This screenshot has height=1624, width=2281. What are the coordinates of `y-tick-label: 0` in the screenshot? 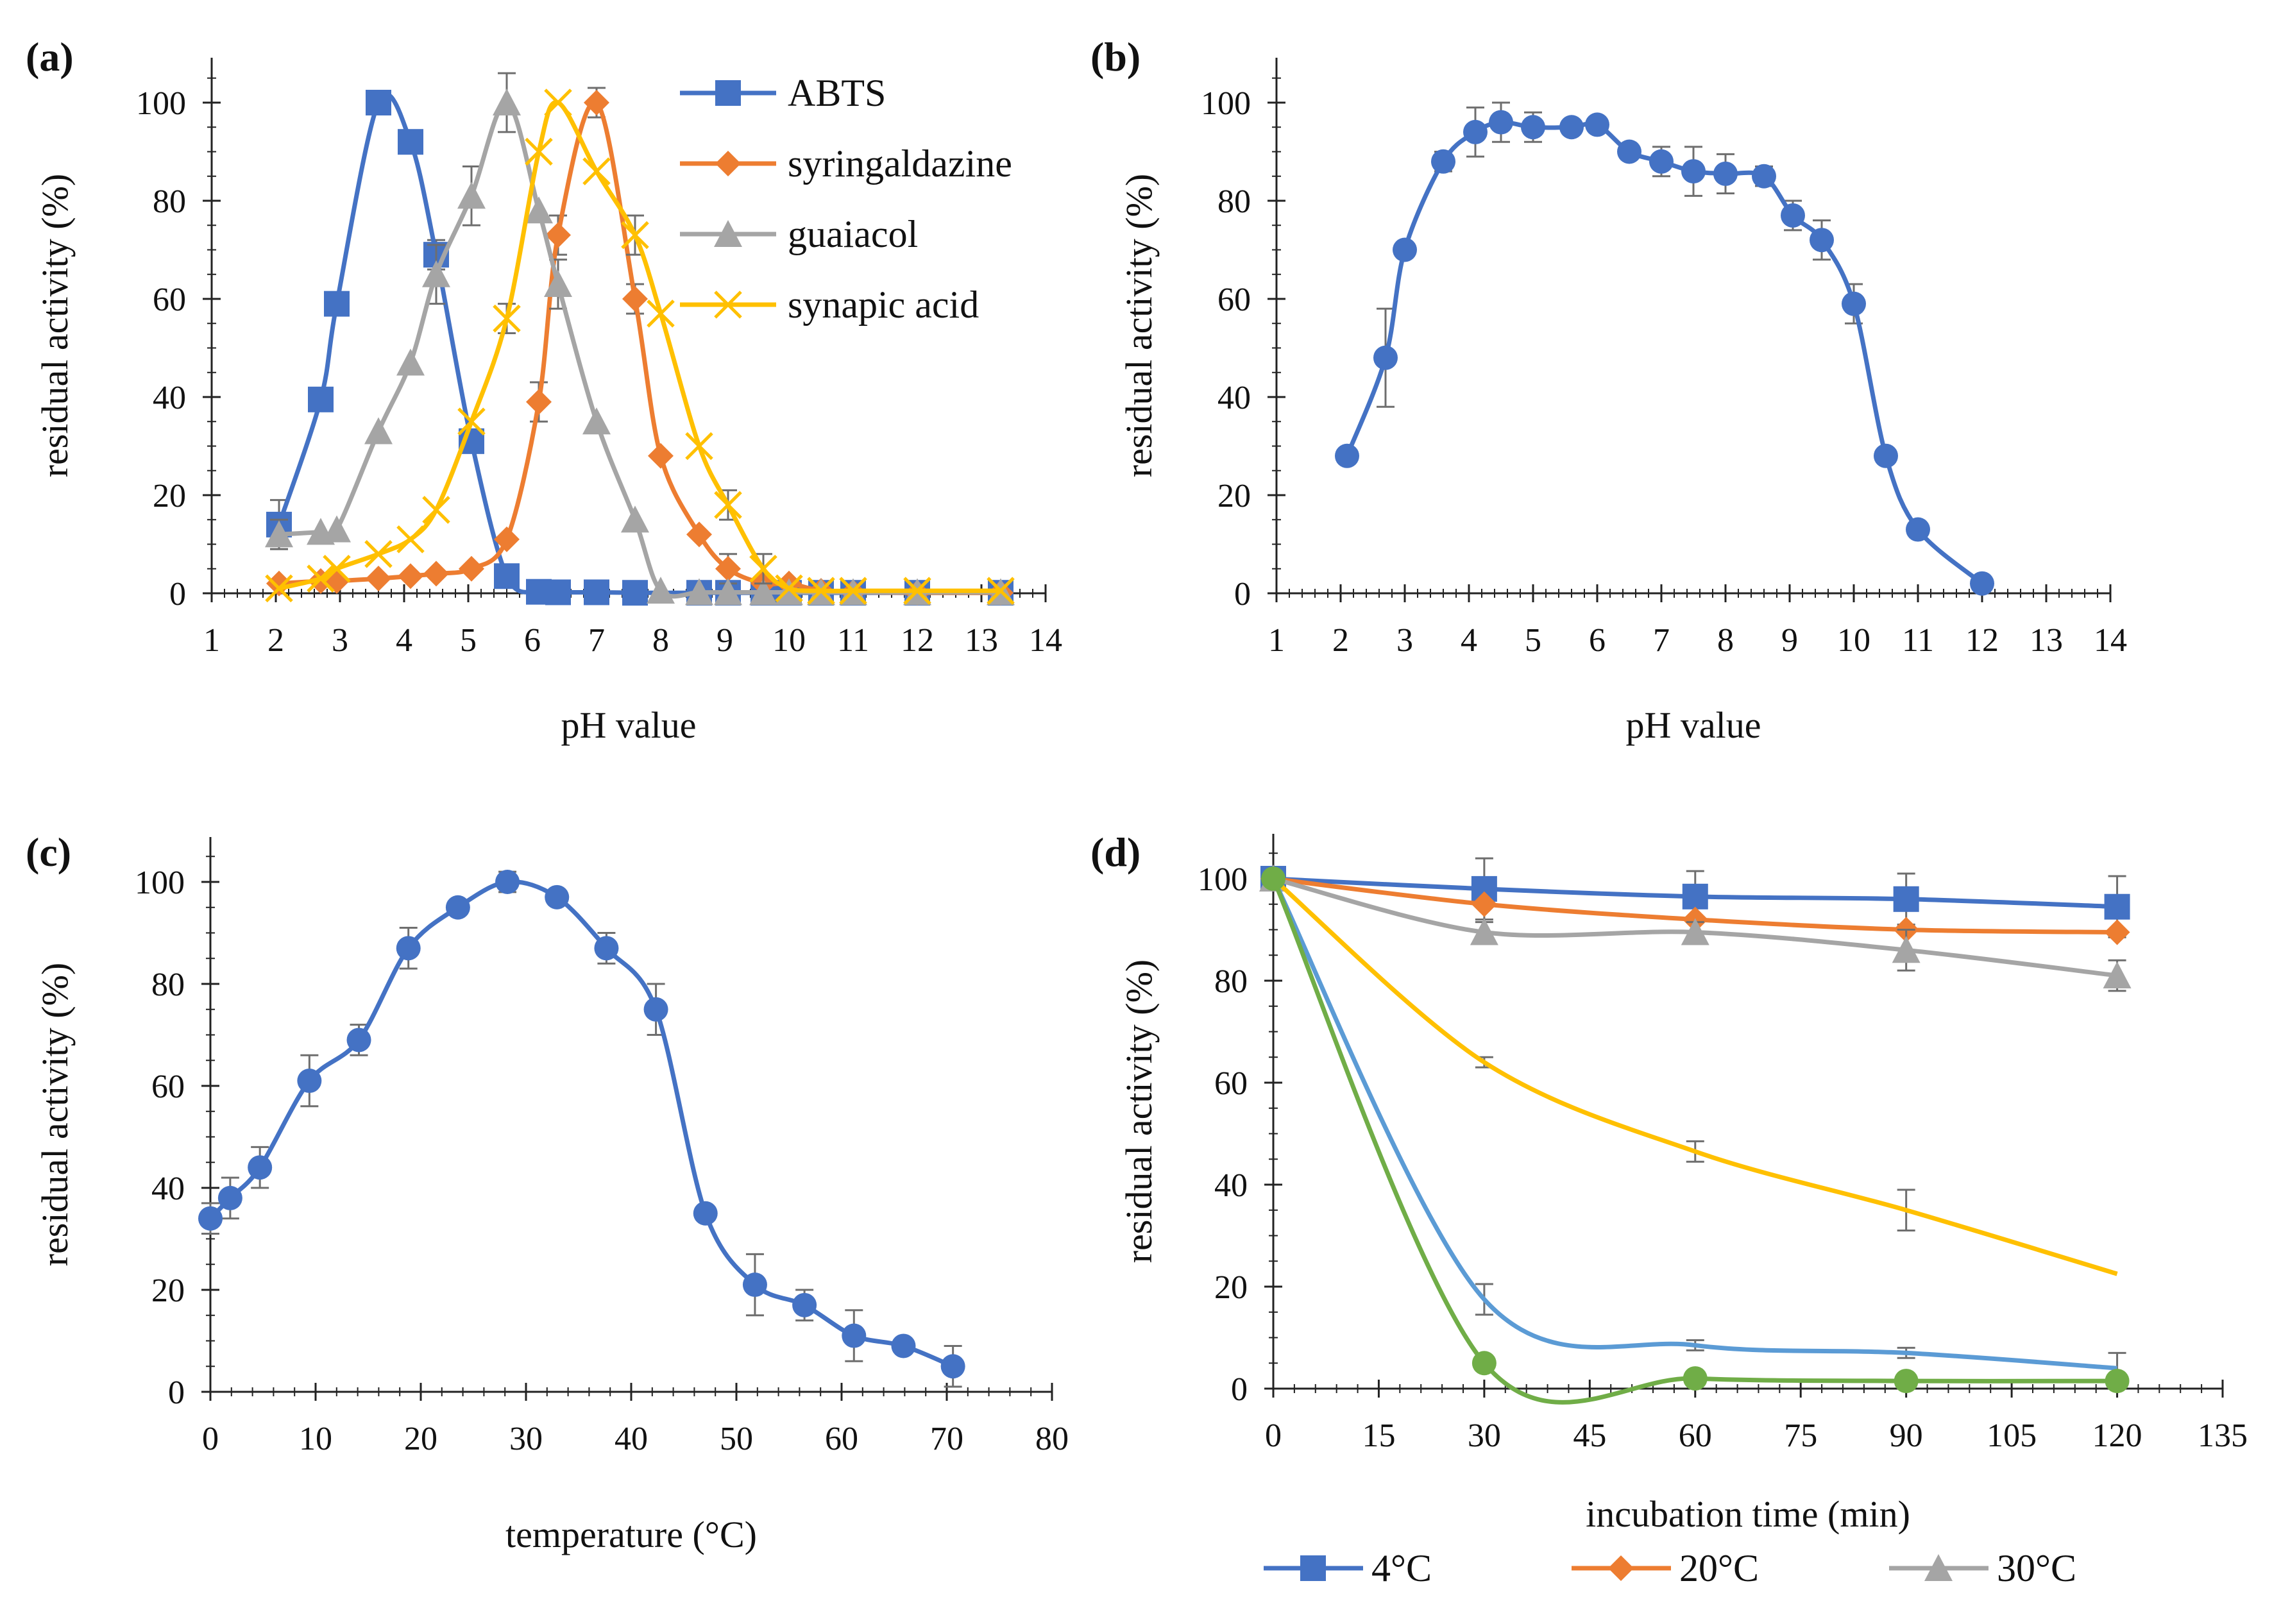 It's located at (1239, 1389).